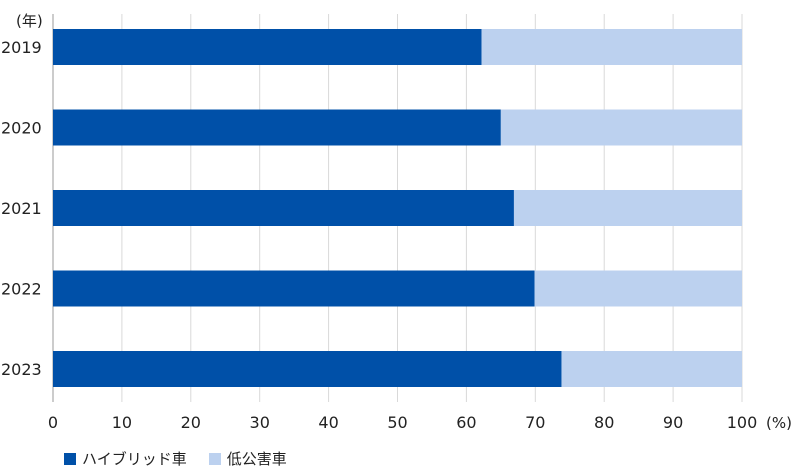  I want to click on x-tick-label-40: 40, so click(328, 422).